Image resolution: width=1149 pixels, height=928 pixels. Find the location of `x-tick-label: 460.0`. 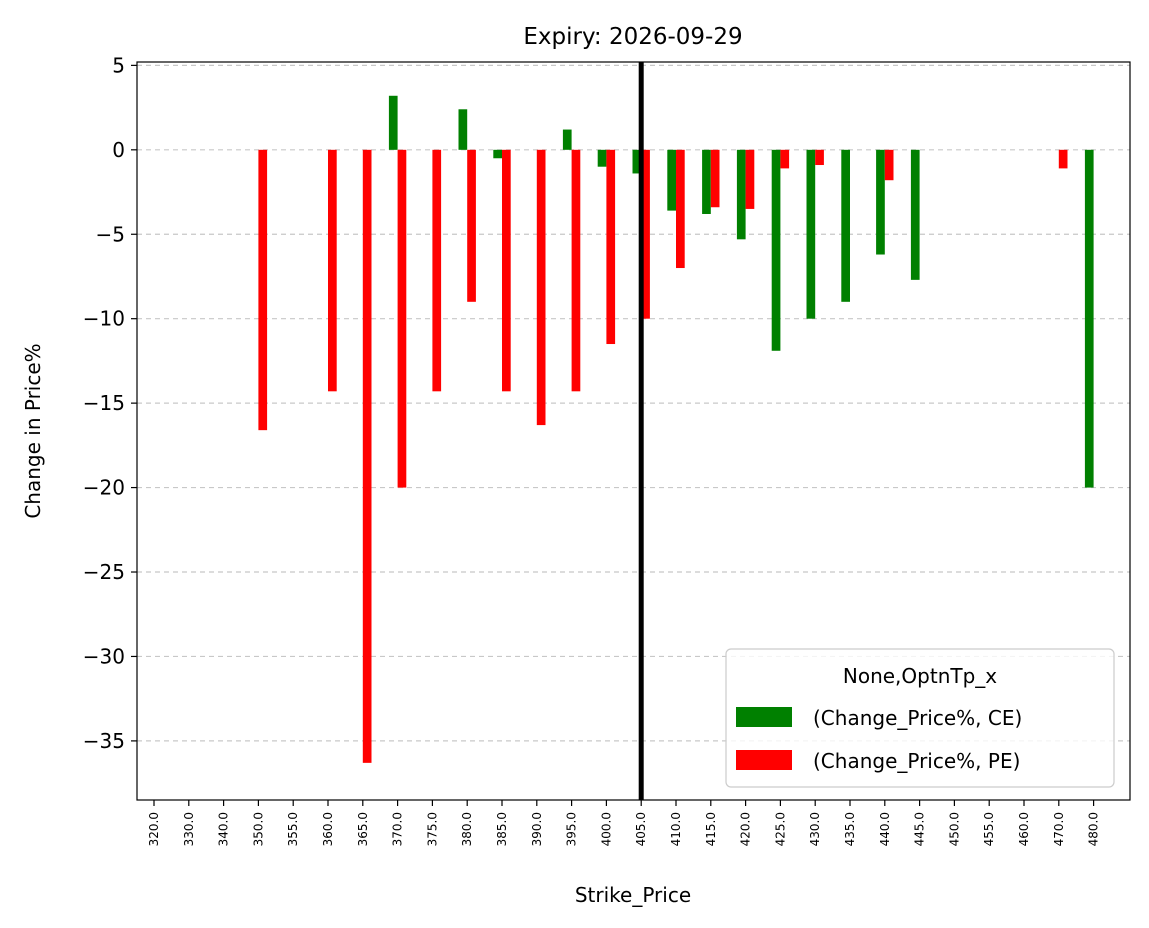

x-tick-label: 460.0 is located at coordinates (1024, 829).